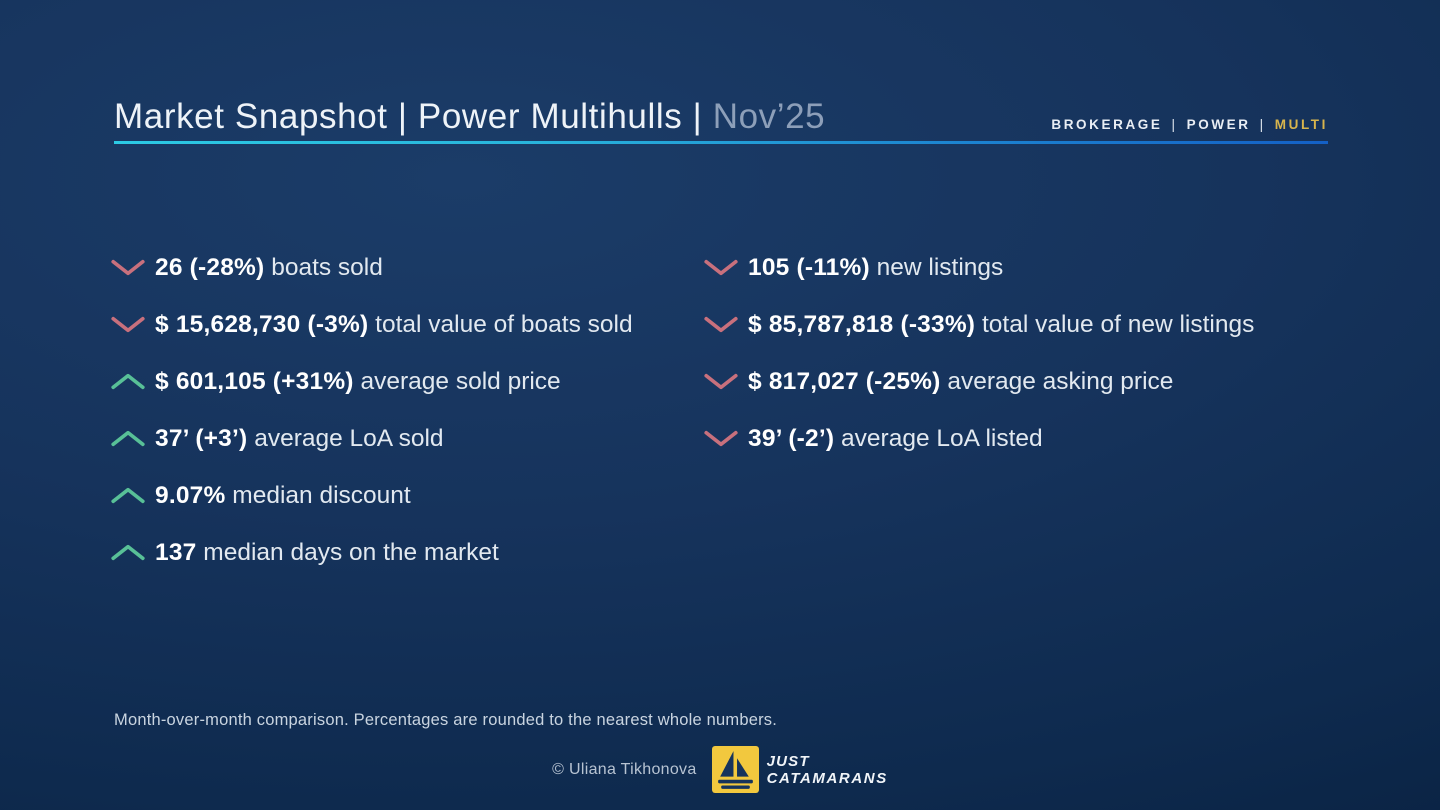 This screenshot has height=810, width=1440. I want to click on breadcrumb: BROKERAGE | POWER | MULTI, so click(1189, 124).